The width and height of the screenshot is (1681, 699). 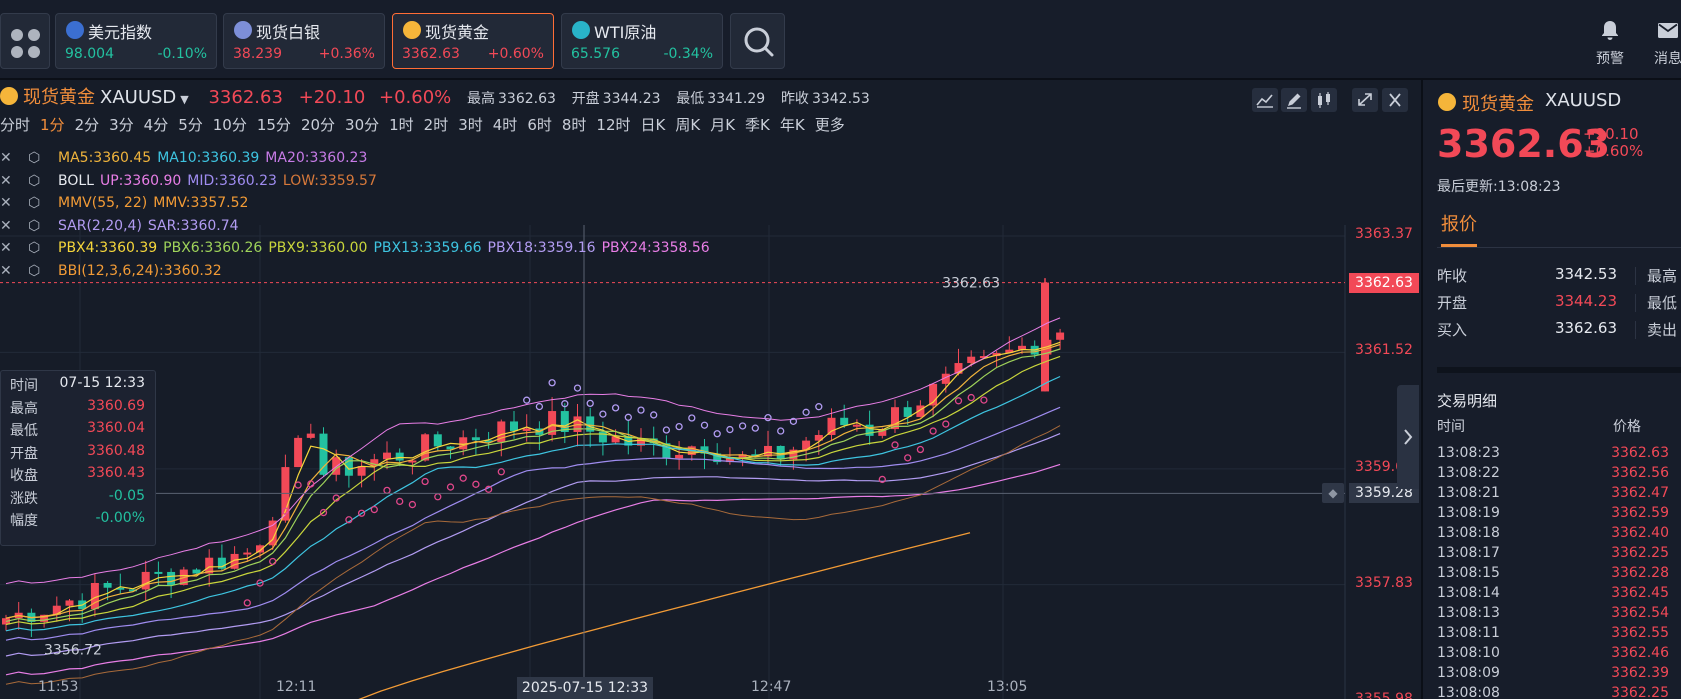 I want to click on period-4: 4分, so click(x=156, y=125).